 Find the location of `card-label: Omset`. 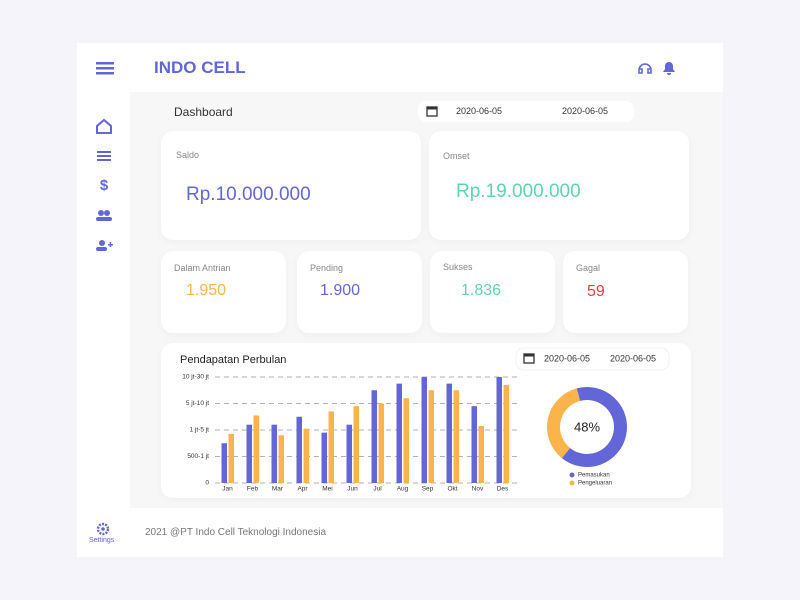

card-label: Omset is located at coordinates (456, 156).